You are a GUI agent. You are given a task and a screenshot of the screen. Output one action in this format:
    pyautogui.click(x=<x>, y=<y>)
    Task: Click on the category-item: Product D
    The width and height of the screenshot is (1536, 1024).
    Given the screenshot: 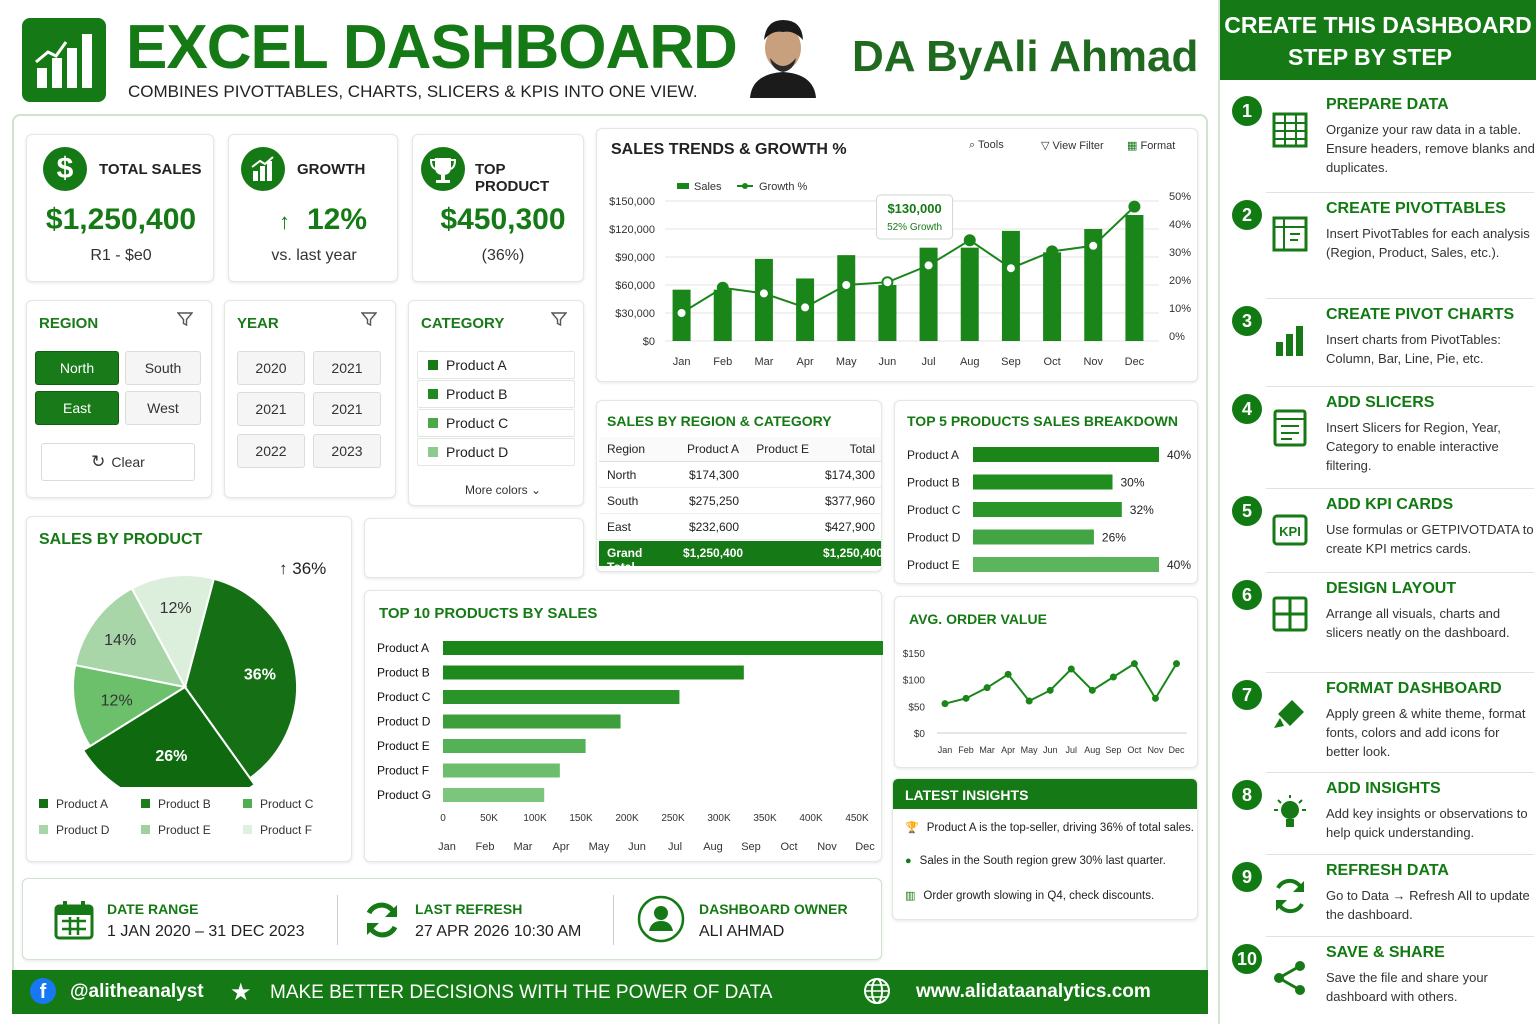 What is the action you would take?
    pyautogui.click(x=496, y=452)
    